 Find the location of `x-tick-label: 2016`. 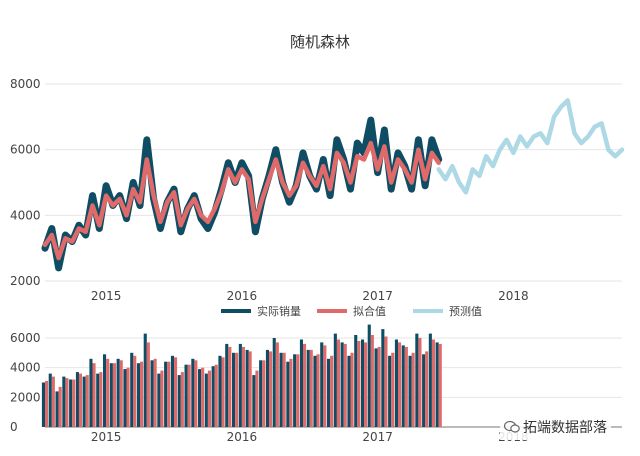

x-tick-label: 2016 is located at coordinates (242, 296).